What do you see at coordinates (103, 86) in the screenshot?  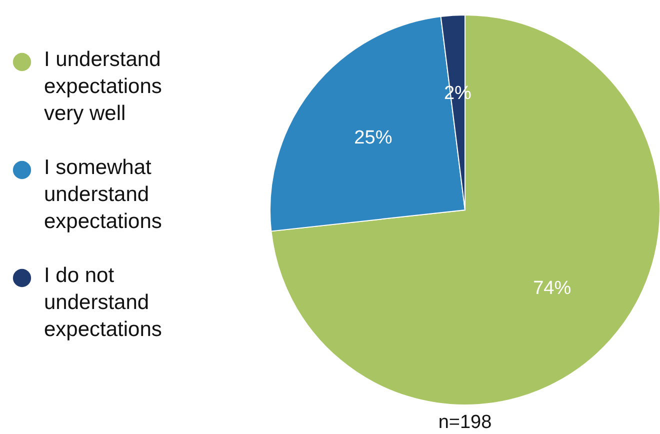 I see `legend-label: I understand expectations very well` at bounding box center [103, 86].